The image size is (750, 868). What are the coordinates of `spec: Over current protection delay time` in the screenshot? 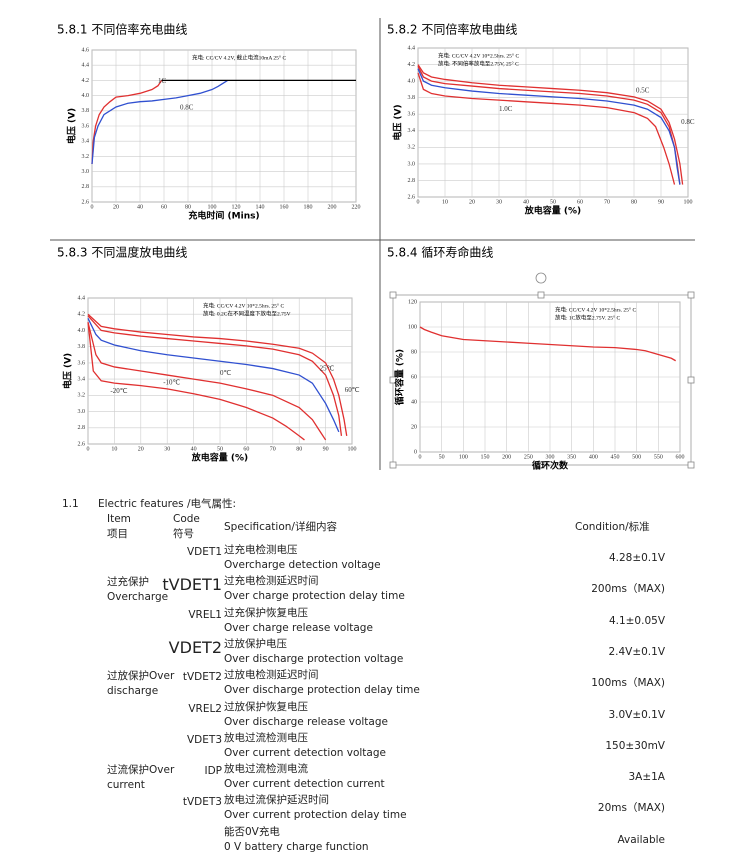 It's located at (315, 815).